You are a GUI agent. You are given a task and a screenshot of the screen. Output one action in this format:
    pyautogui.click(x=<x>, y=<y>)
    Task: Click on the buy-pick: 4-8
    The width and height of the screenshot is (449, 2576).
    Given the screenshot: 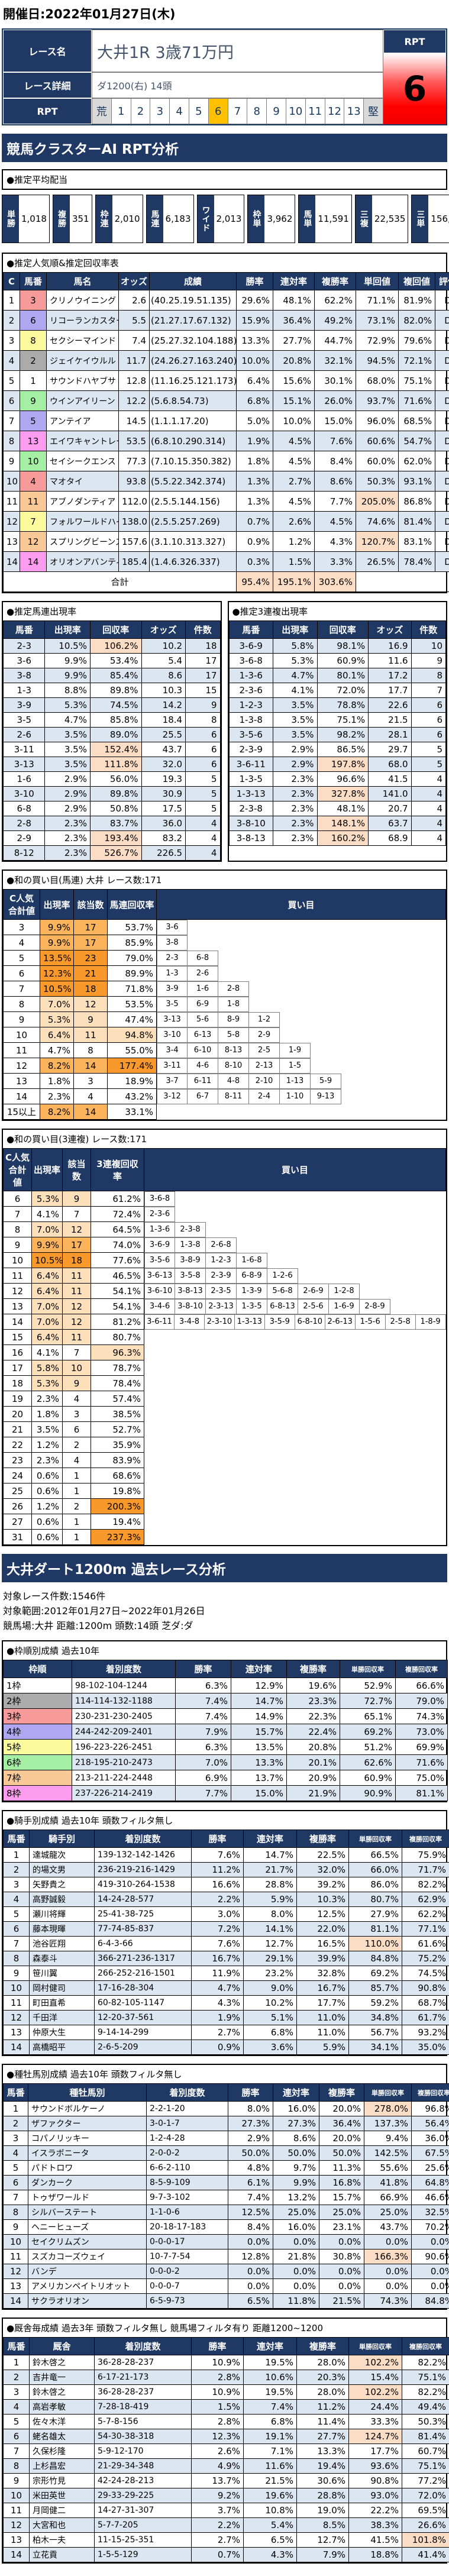 What is the action you would take?
    pyautogui.click(x=233, y=1081)
    